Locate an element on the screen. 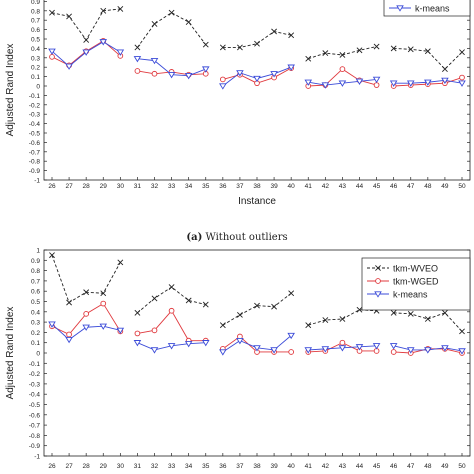  x-tick-label: 29 is located at coordinates (104, 186).